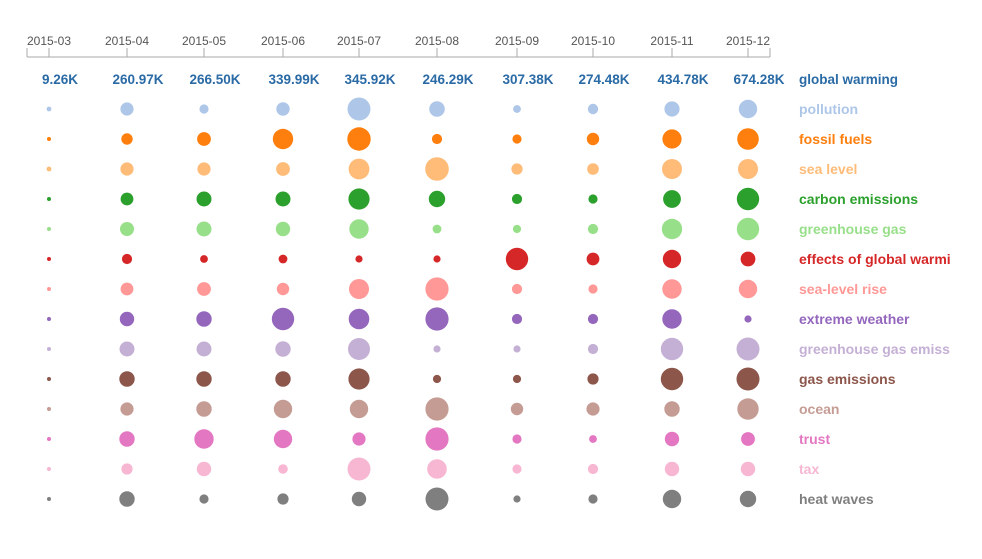 This screenshot has width=982, height=559. What do you see at coordinates (809, 469) in the screenshot?
I see `series-label: tax` at bounding box center [809, 469].